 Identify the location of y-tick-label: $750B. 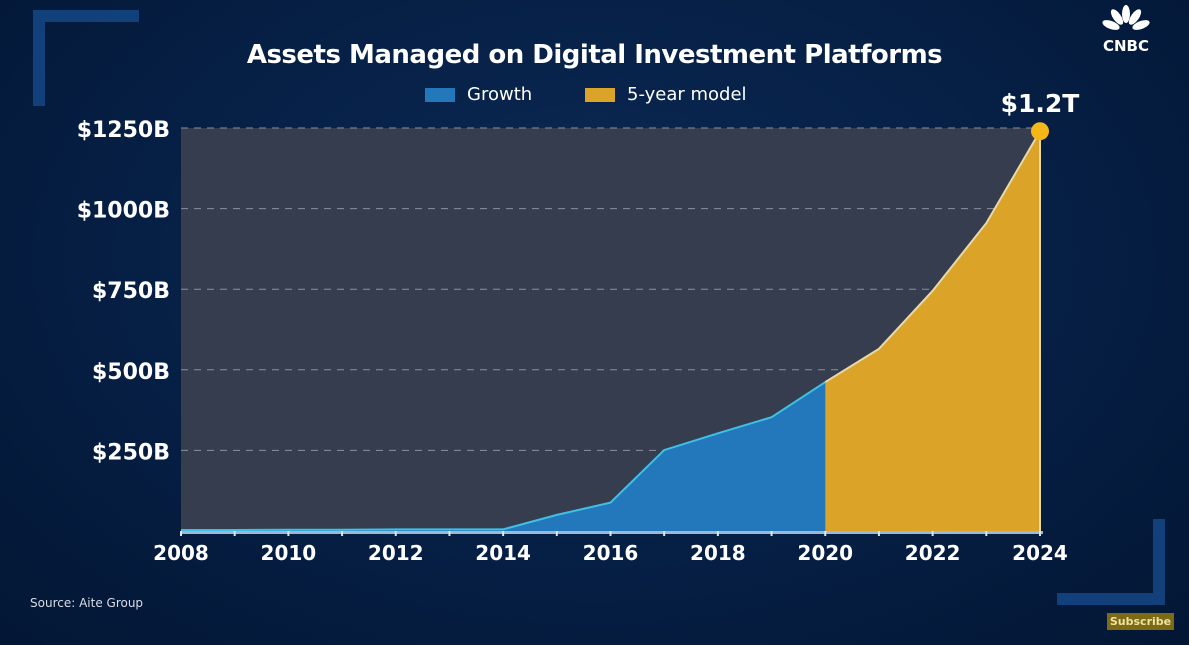
(131, 291).